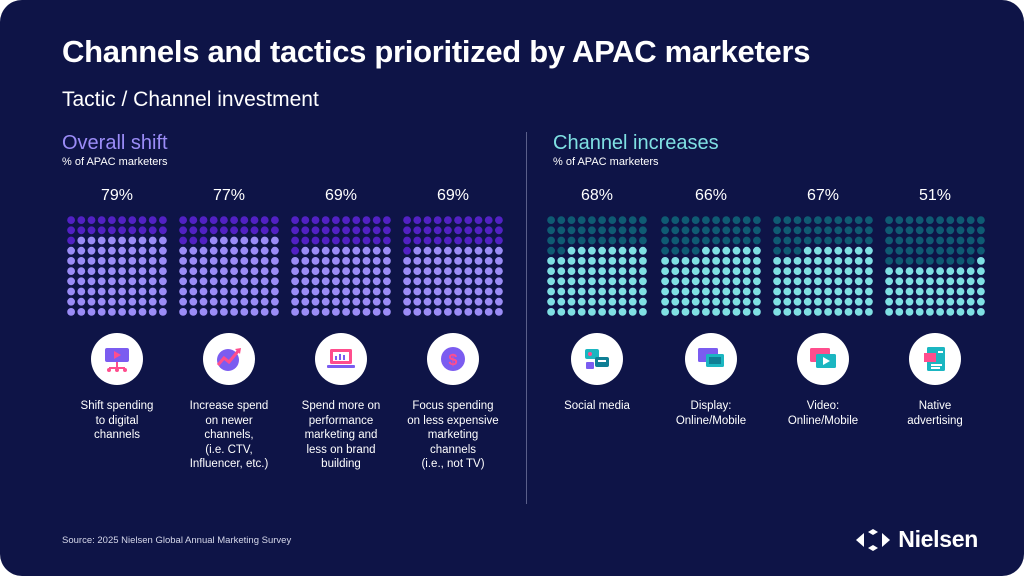 The height and width of the screenshot is (576, 1024). Describe the element at coordinates (873, 539) in the screenshot. I see `nielsen-mark-icon` at that location.